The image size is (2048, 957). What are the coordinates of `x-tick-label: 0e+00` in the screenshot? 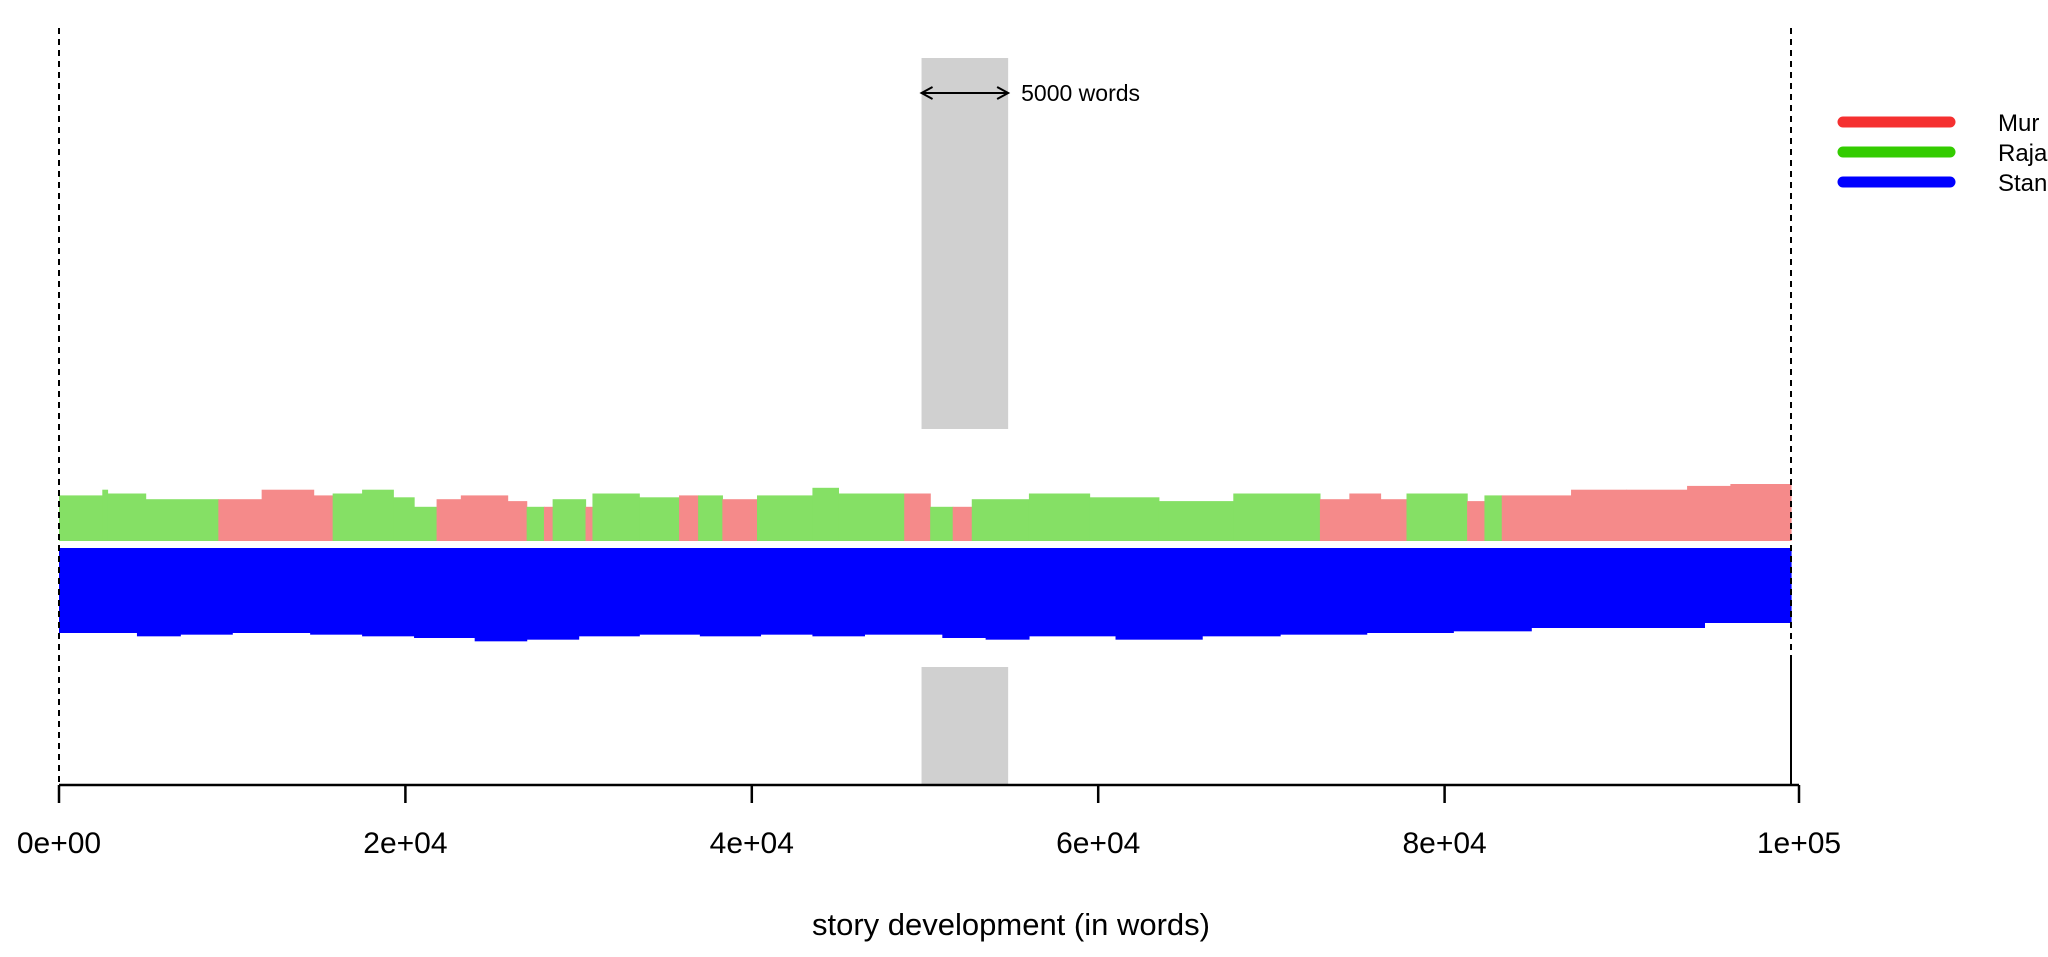 It's located at (59, 843).